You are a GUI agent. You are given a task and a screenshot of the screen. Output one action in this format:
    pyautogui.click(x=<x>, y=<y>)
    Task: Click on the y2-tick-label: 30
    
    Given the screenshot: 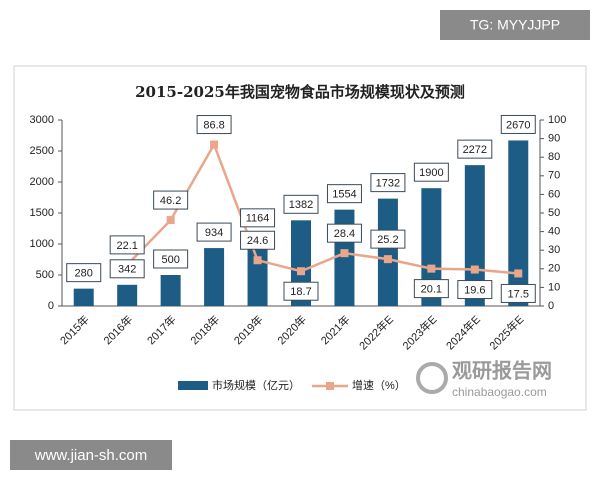 What is the action you would take?
    pyautogui.click(x=554, y=250)
    